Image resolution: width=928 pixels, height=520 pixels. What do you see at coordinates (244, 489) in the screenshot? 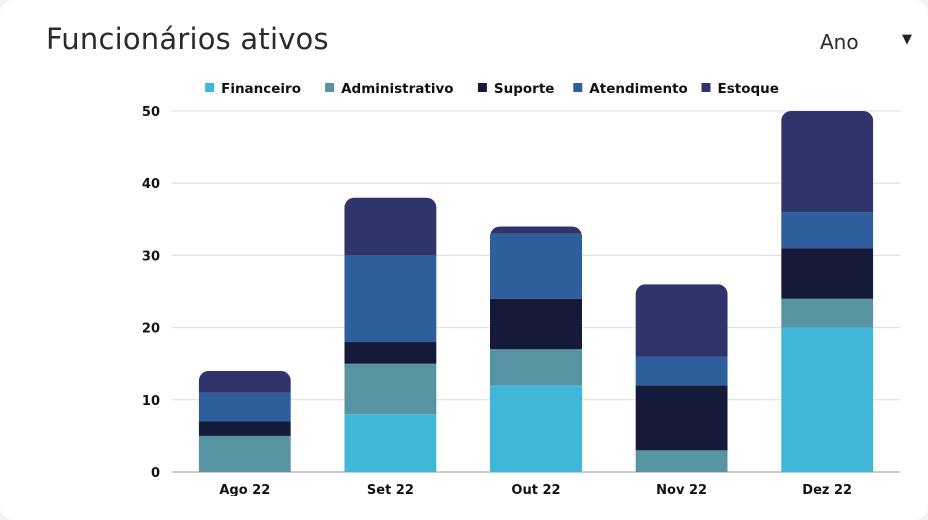
I see `x-tick-label: Ago 22` at bounding box center [244, 489].